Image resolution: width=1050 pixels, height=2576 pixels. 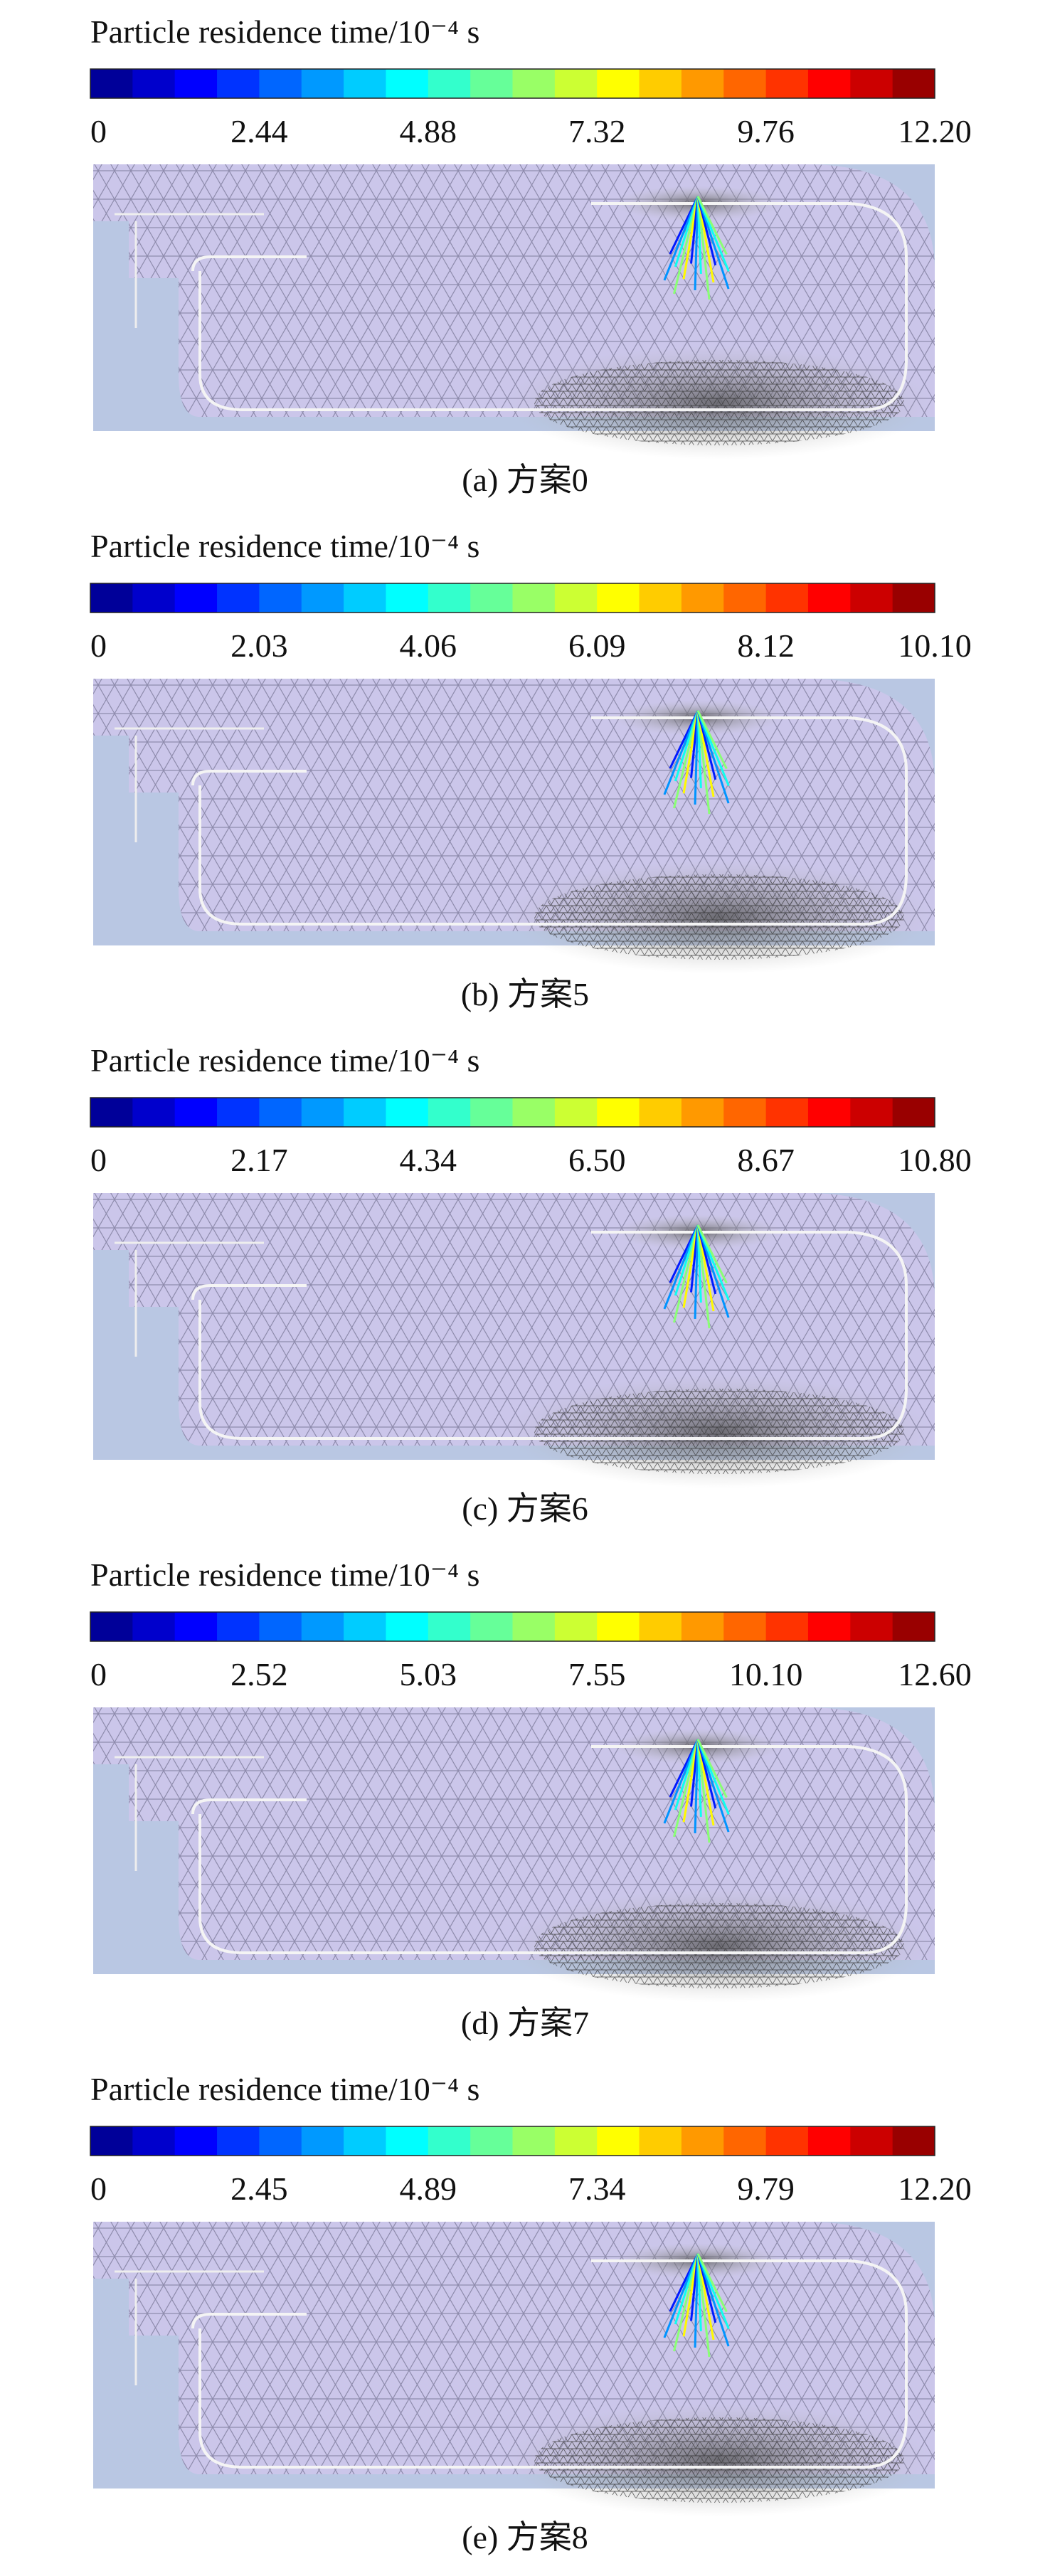 What do you see at coordinates (259, 1160) in the screenshot?
I see `colorbar-tick-label: 2.17` at bounding box center [259, 1160].